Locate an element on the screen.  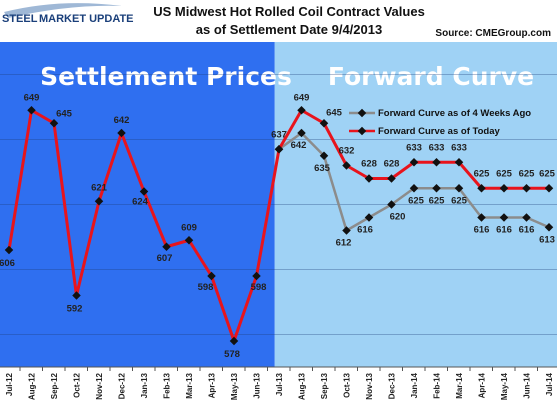
chart-subtitle: as of Settlement Date 9/4/2013 is located at coordinates (289, 29).